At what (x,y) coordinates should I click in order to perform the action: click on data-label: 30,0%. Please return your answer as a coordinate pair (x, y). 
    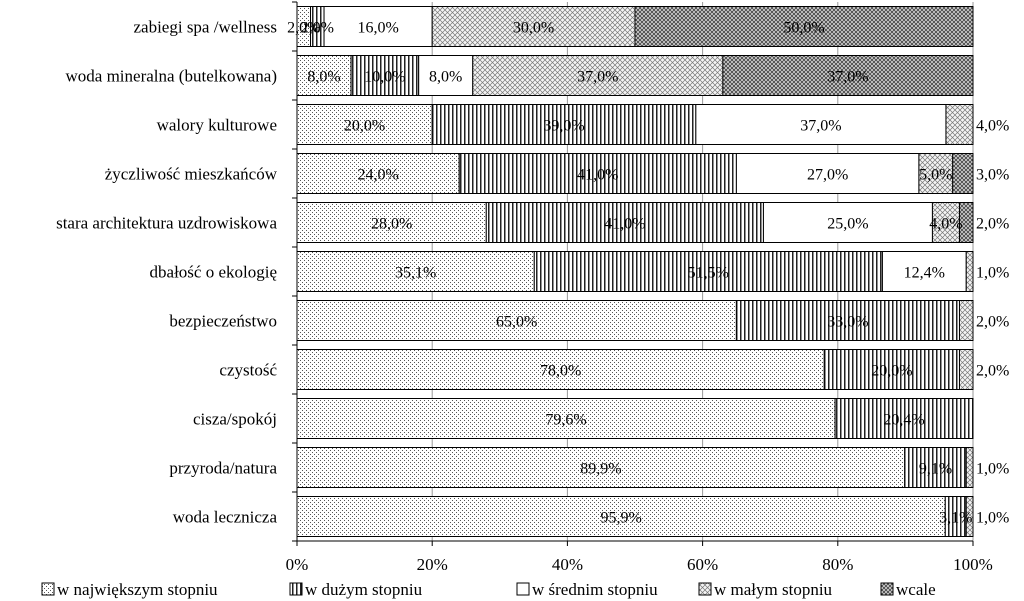
    Looking at the image, I should click on (533, 28).